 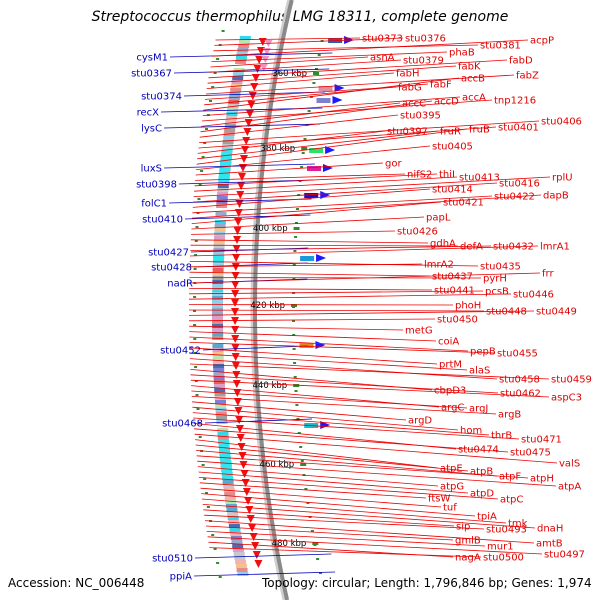 I want to click on reverse-gene-label: stu0459, so click(x=571, y=380).